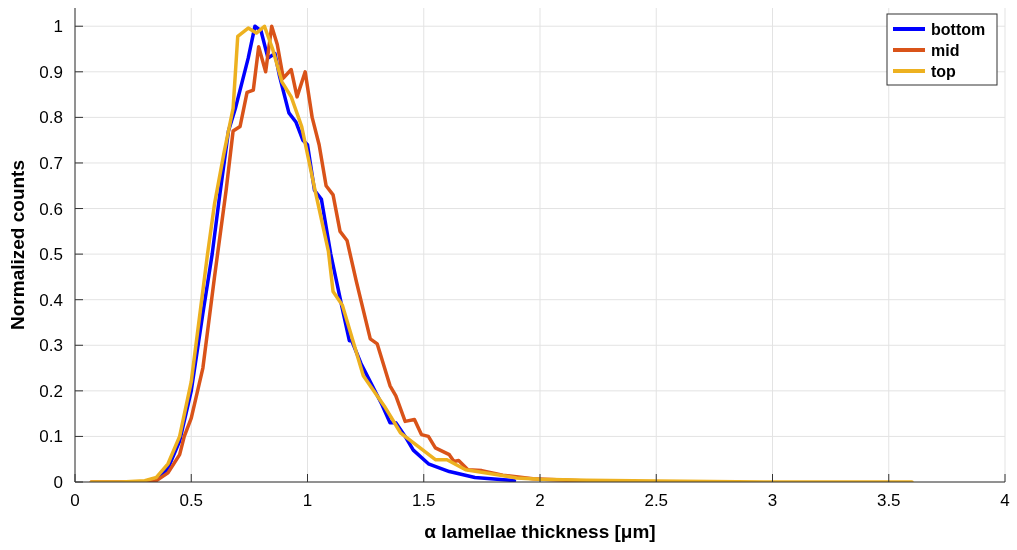  I want to click on y-tick-label: 0, so click(58, 482).